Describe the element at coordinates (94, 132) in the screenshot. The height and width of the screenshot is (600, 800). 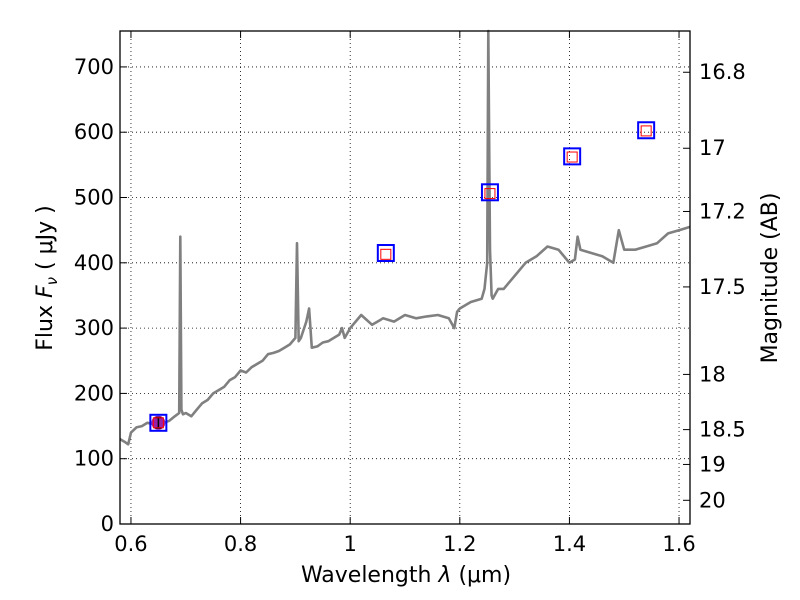
I see `y-tick-label: 600` at that location.